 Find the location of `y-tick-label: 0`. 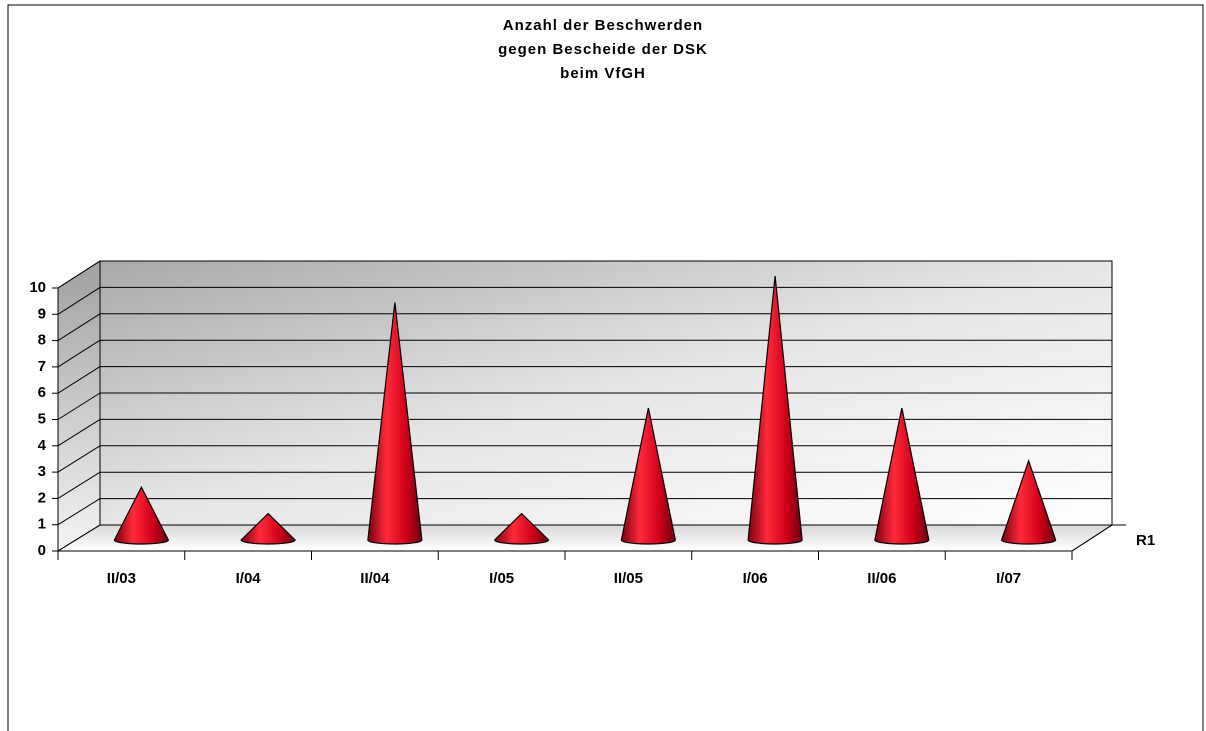

y-tick-label: 0 is located at coordinates (42, 550).